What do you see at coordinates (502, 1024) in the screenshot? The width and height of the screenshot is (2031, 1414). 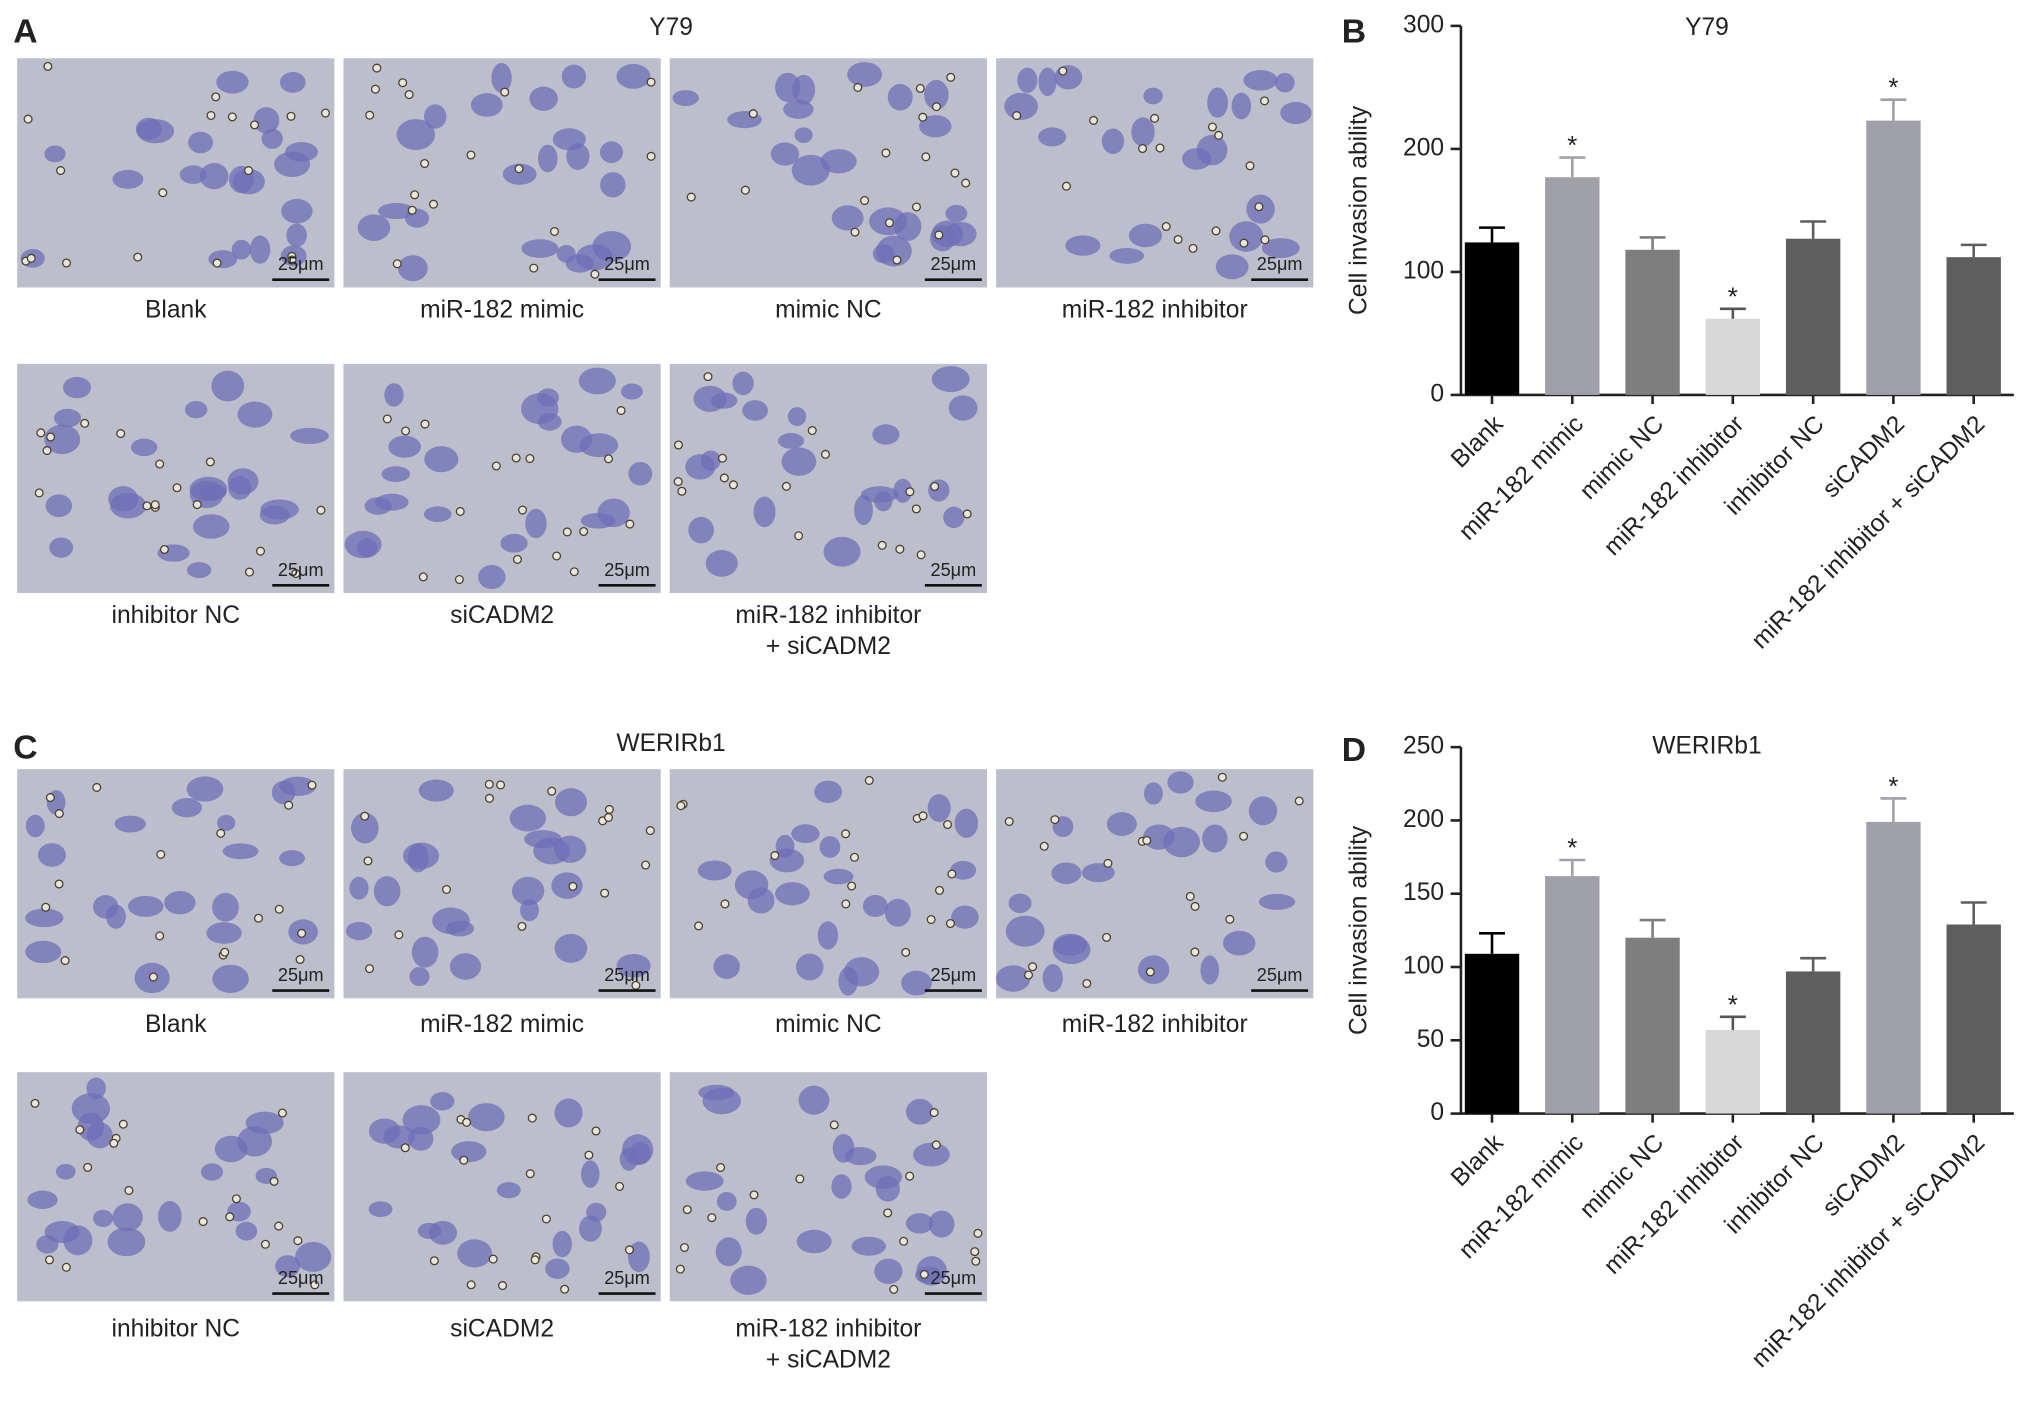 I see `image-label: miR-182 mimic` at bounding box center [502, 1024].